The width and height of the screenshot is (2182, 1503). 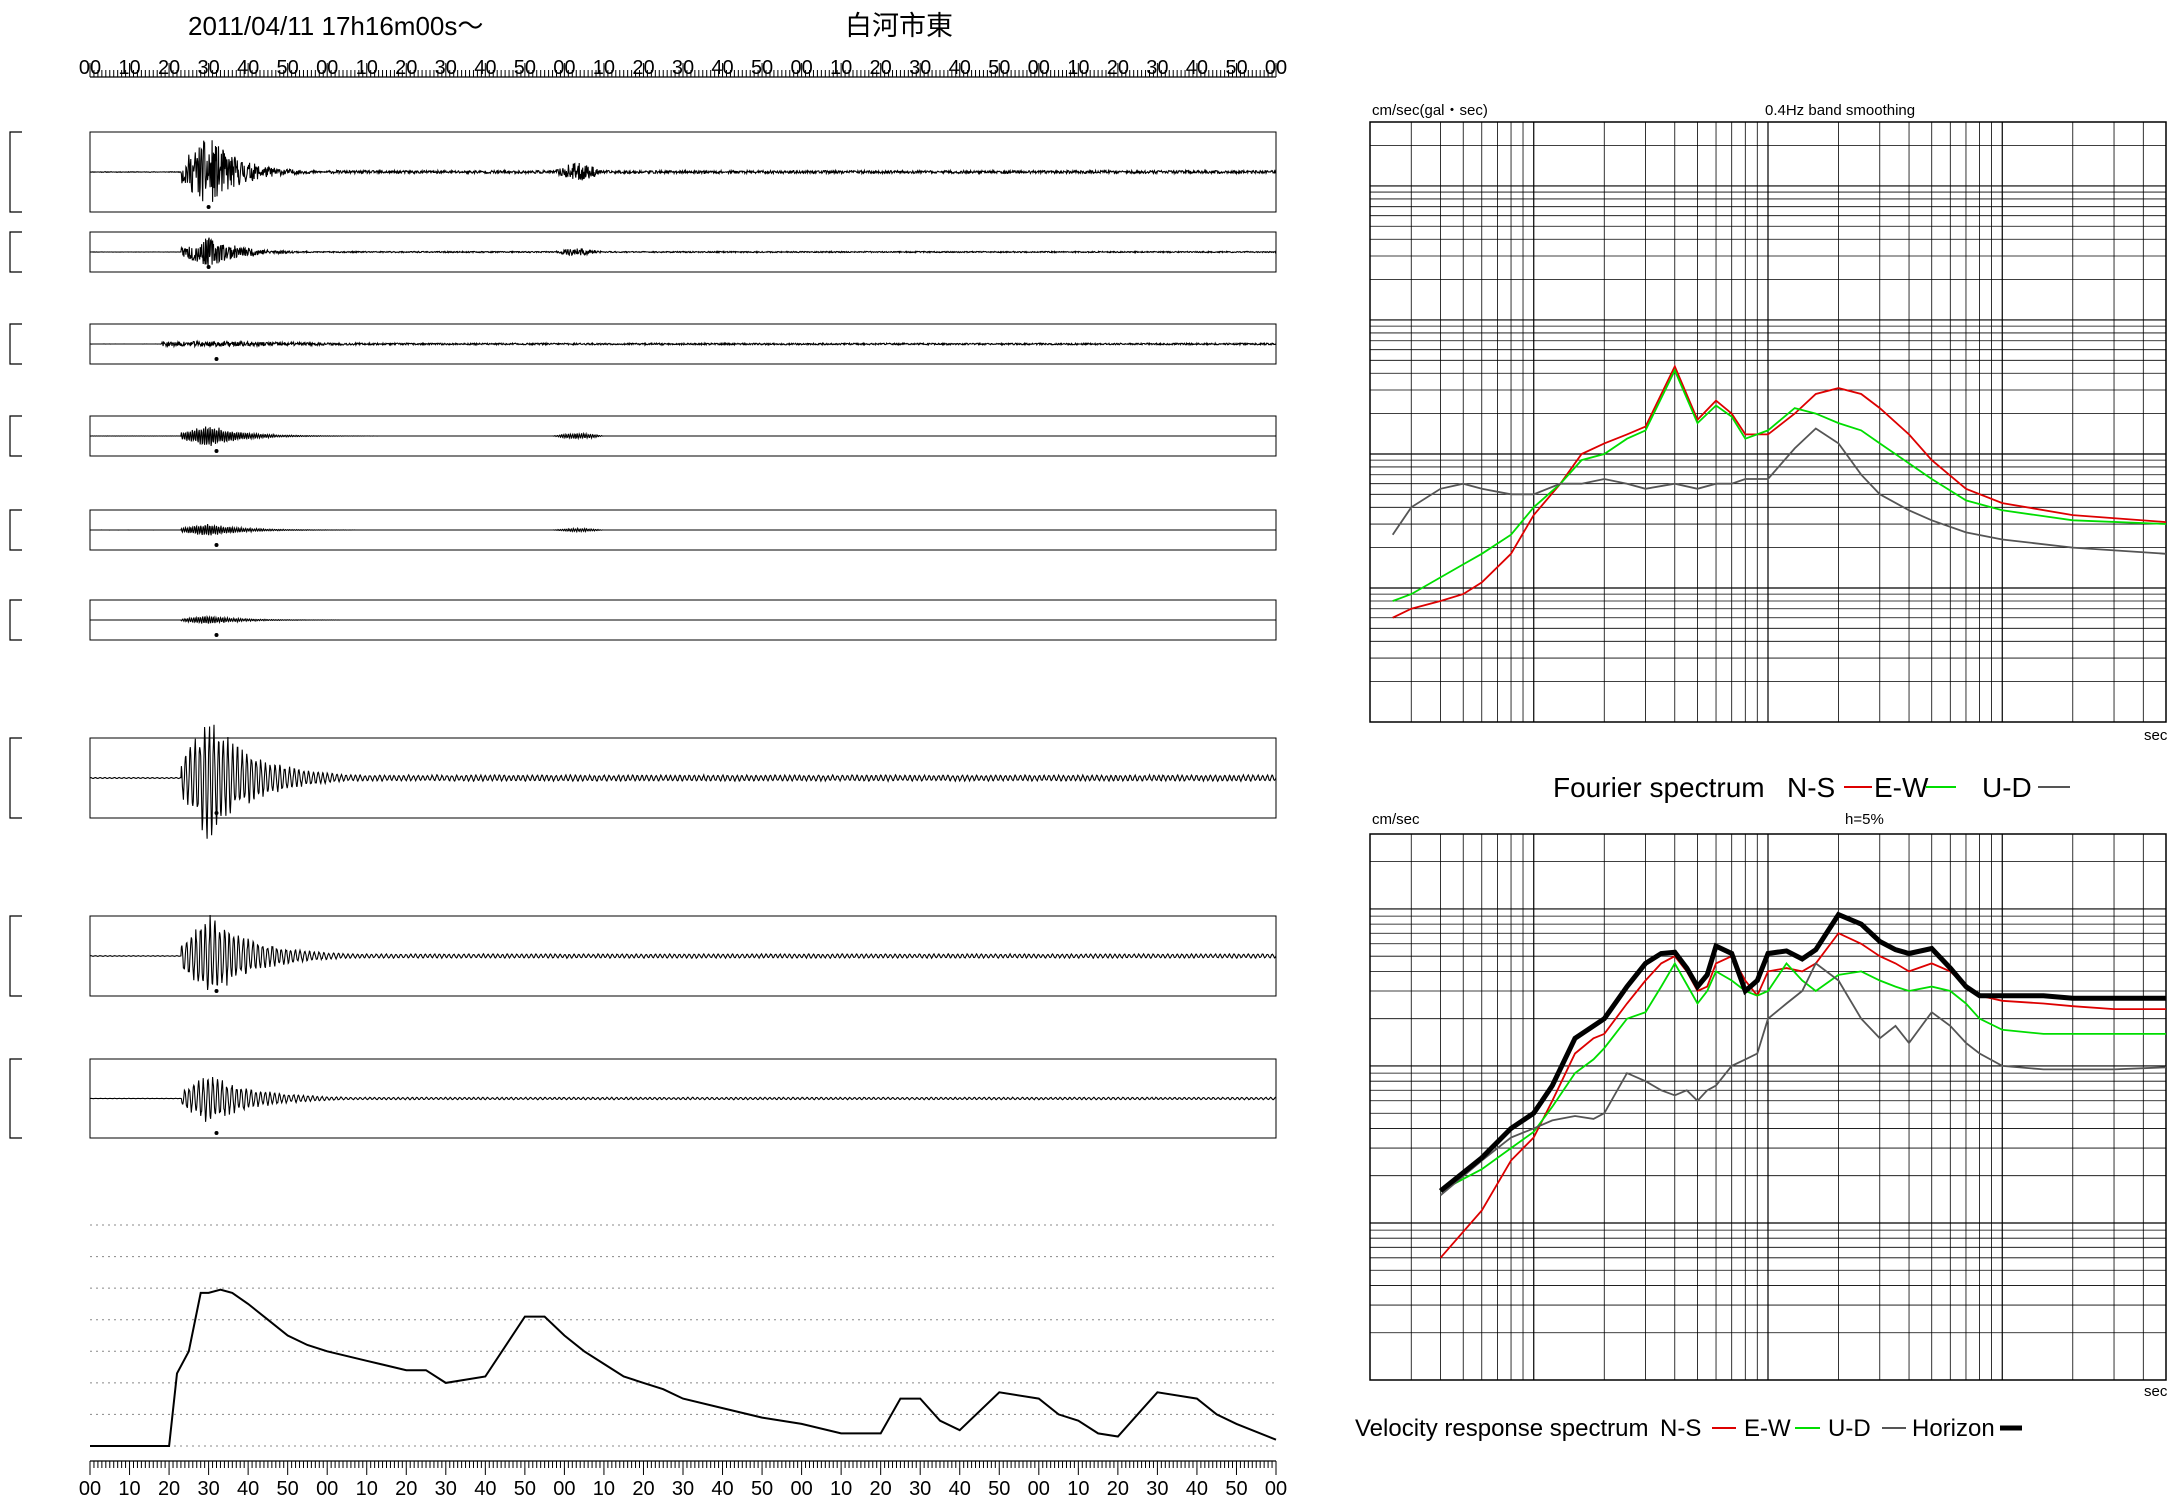 I want to click on fourier-series-ns, so click(x=1779, y=491).